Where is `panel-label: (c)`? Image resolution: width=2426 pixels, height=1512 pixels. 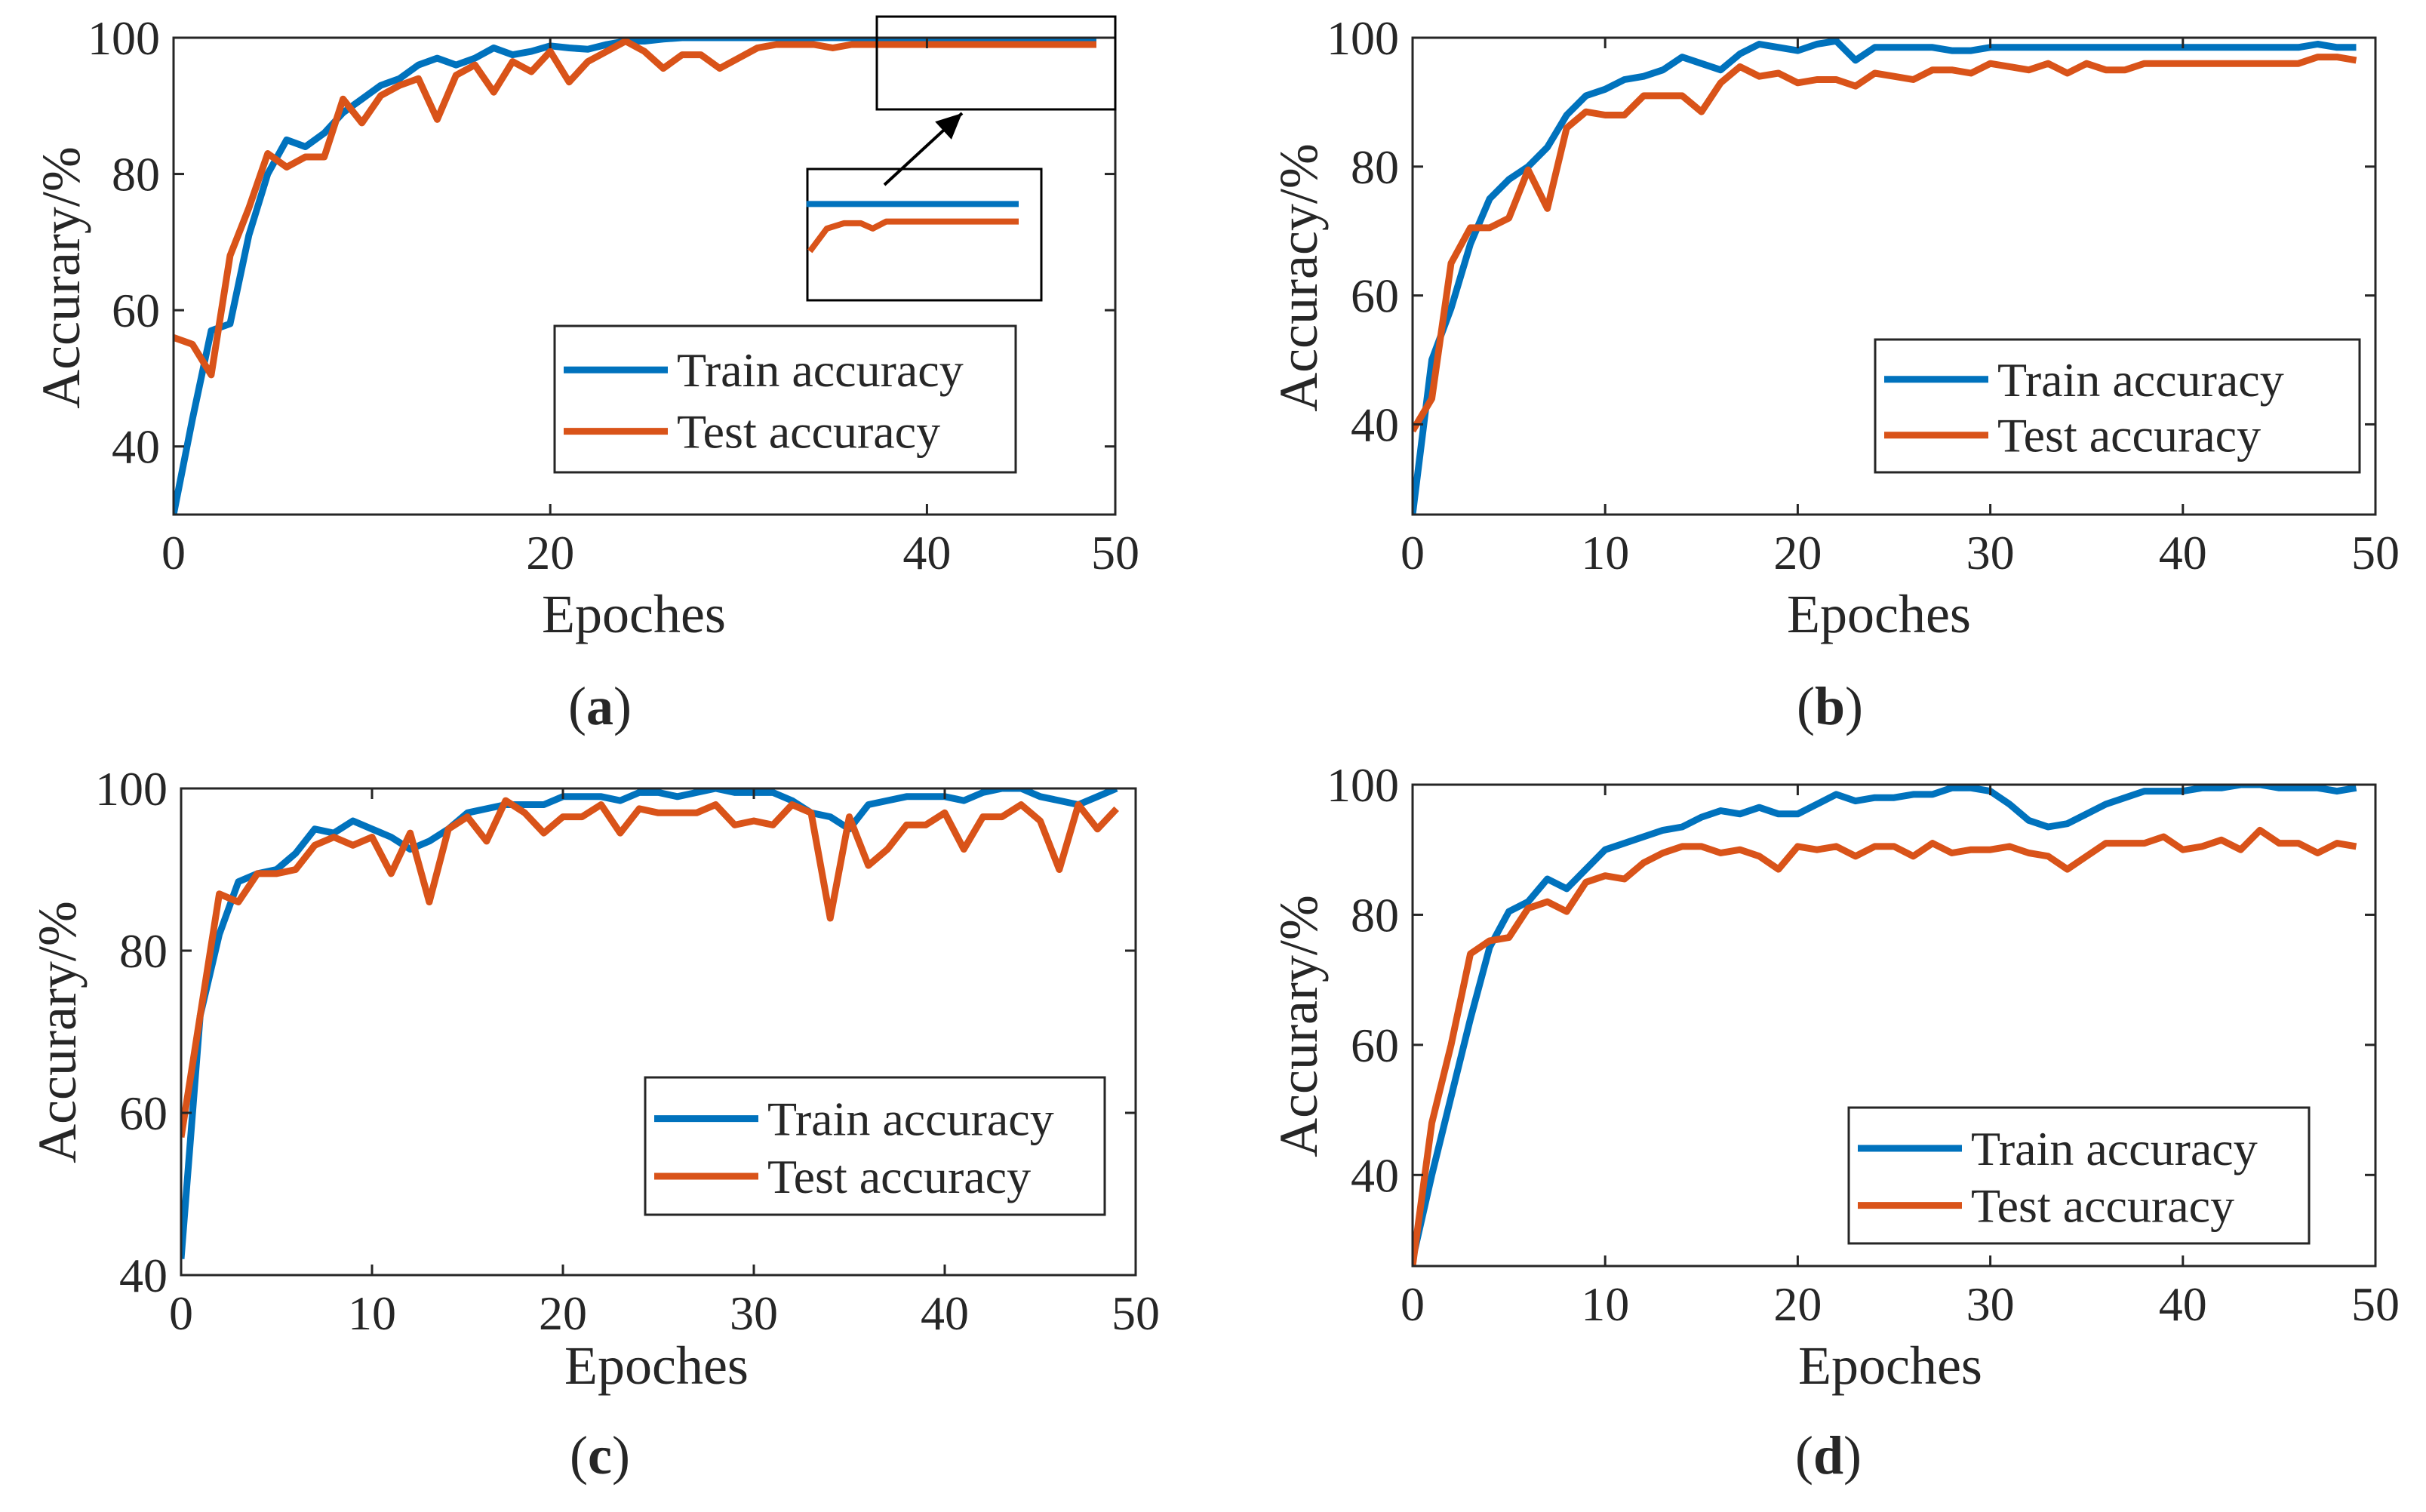 panel-label: (c) is located at coordinates (600, 1455).